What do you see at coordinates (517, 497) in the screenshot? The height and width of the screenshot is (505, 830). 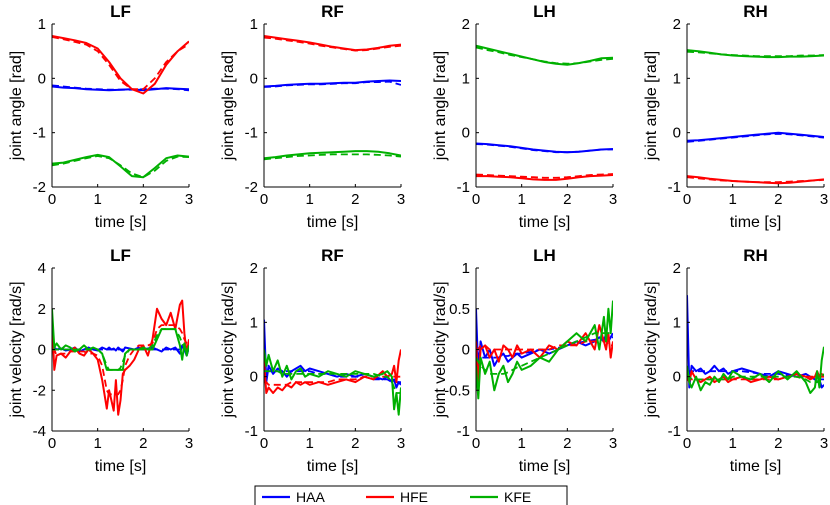 I see `legend-label-kfe: KFE` at bounding box center [517, 497].